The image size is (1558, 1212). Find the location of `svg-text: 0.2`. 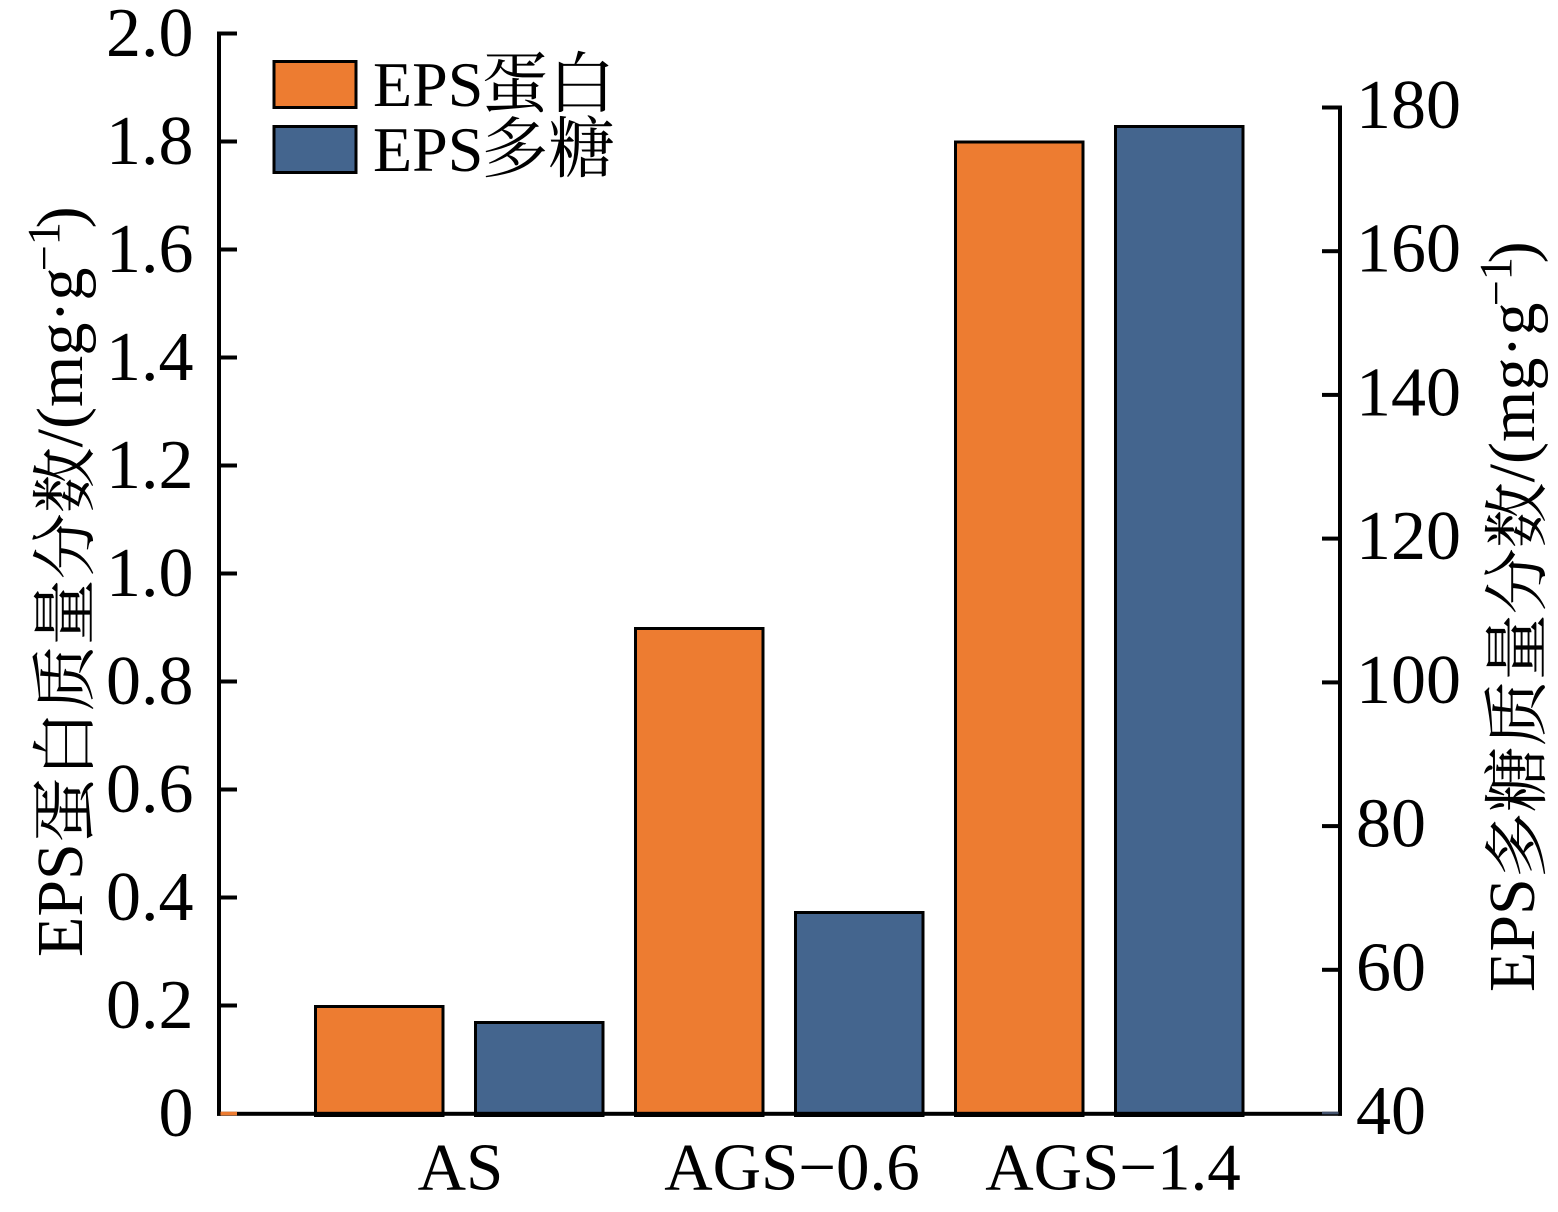

svg-text: 0.2 is located at coordinates (150, 1005).